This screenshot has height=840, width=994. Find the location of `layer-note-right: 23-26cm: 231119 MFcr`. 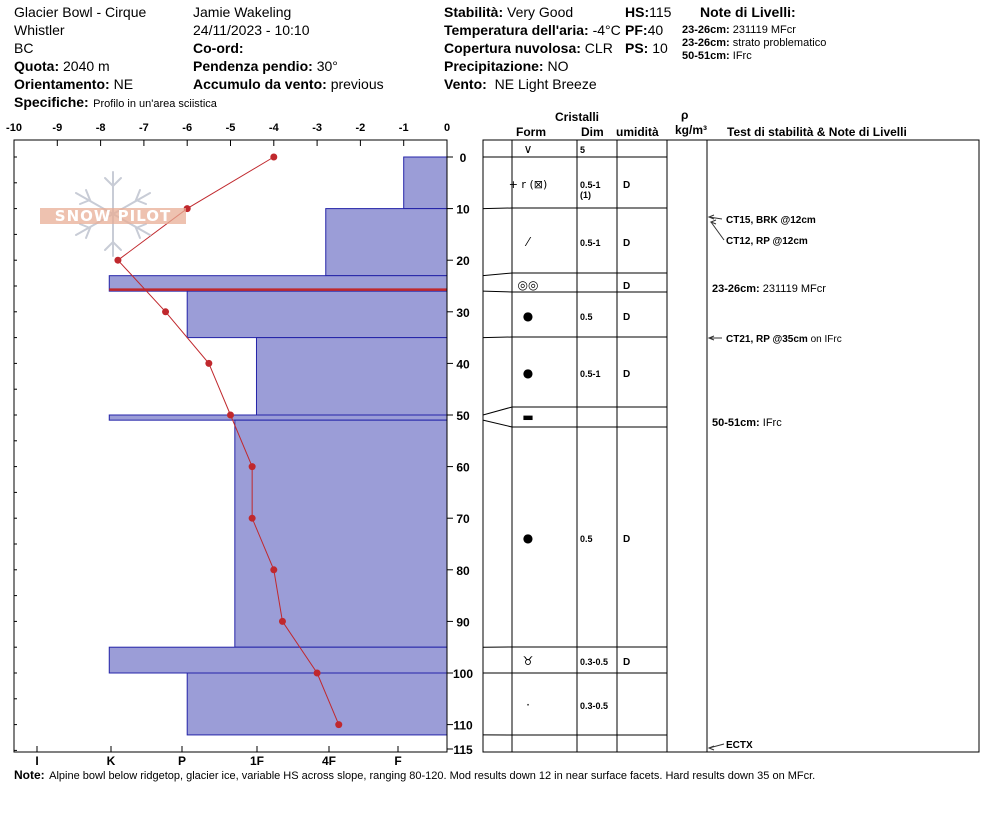

layer-note-right: 23-26cm: 231119 MFcr is located at coordinates (769, 289).